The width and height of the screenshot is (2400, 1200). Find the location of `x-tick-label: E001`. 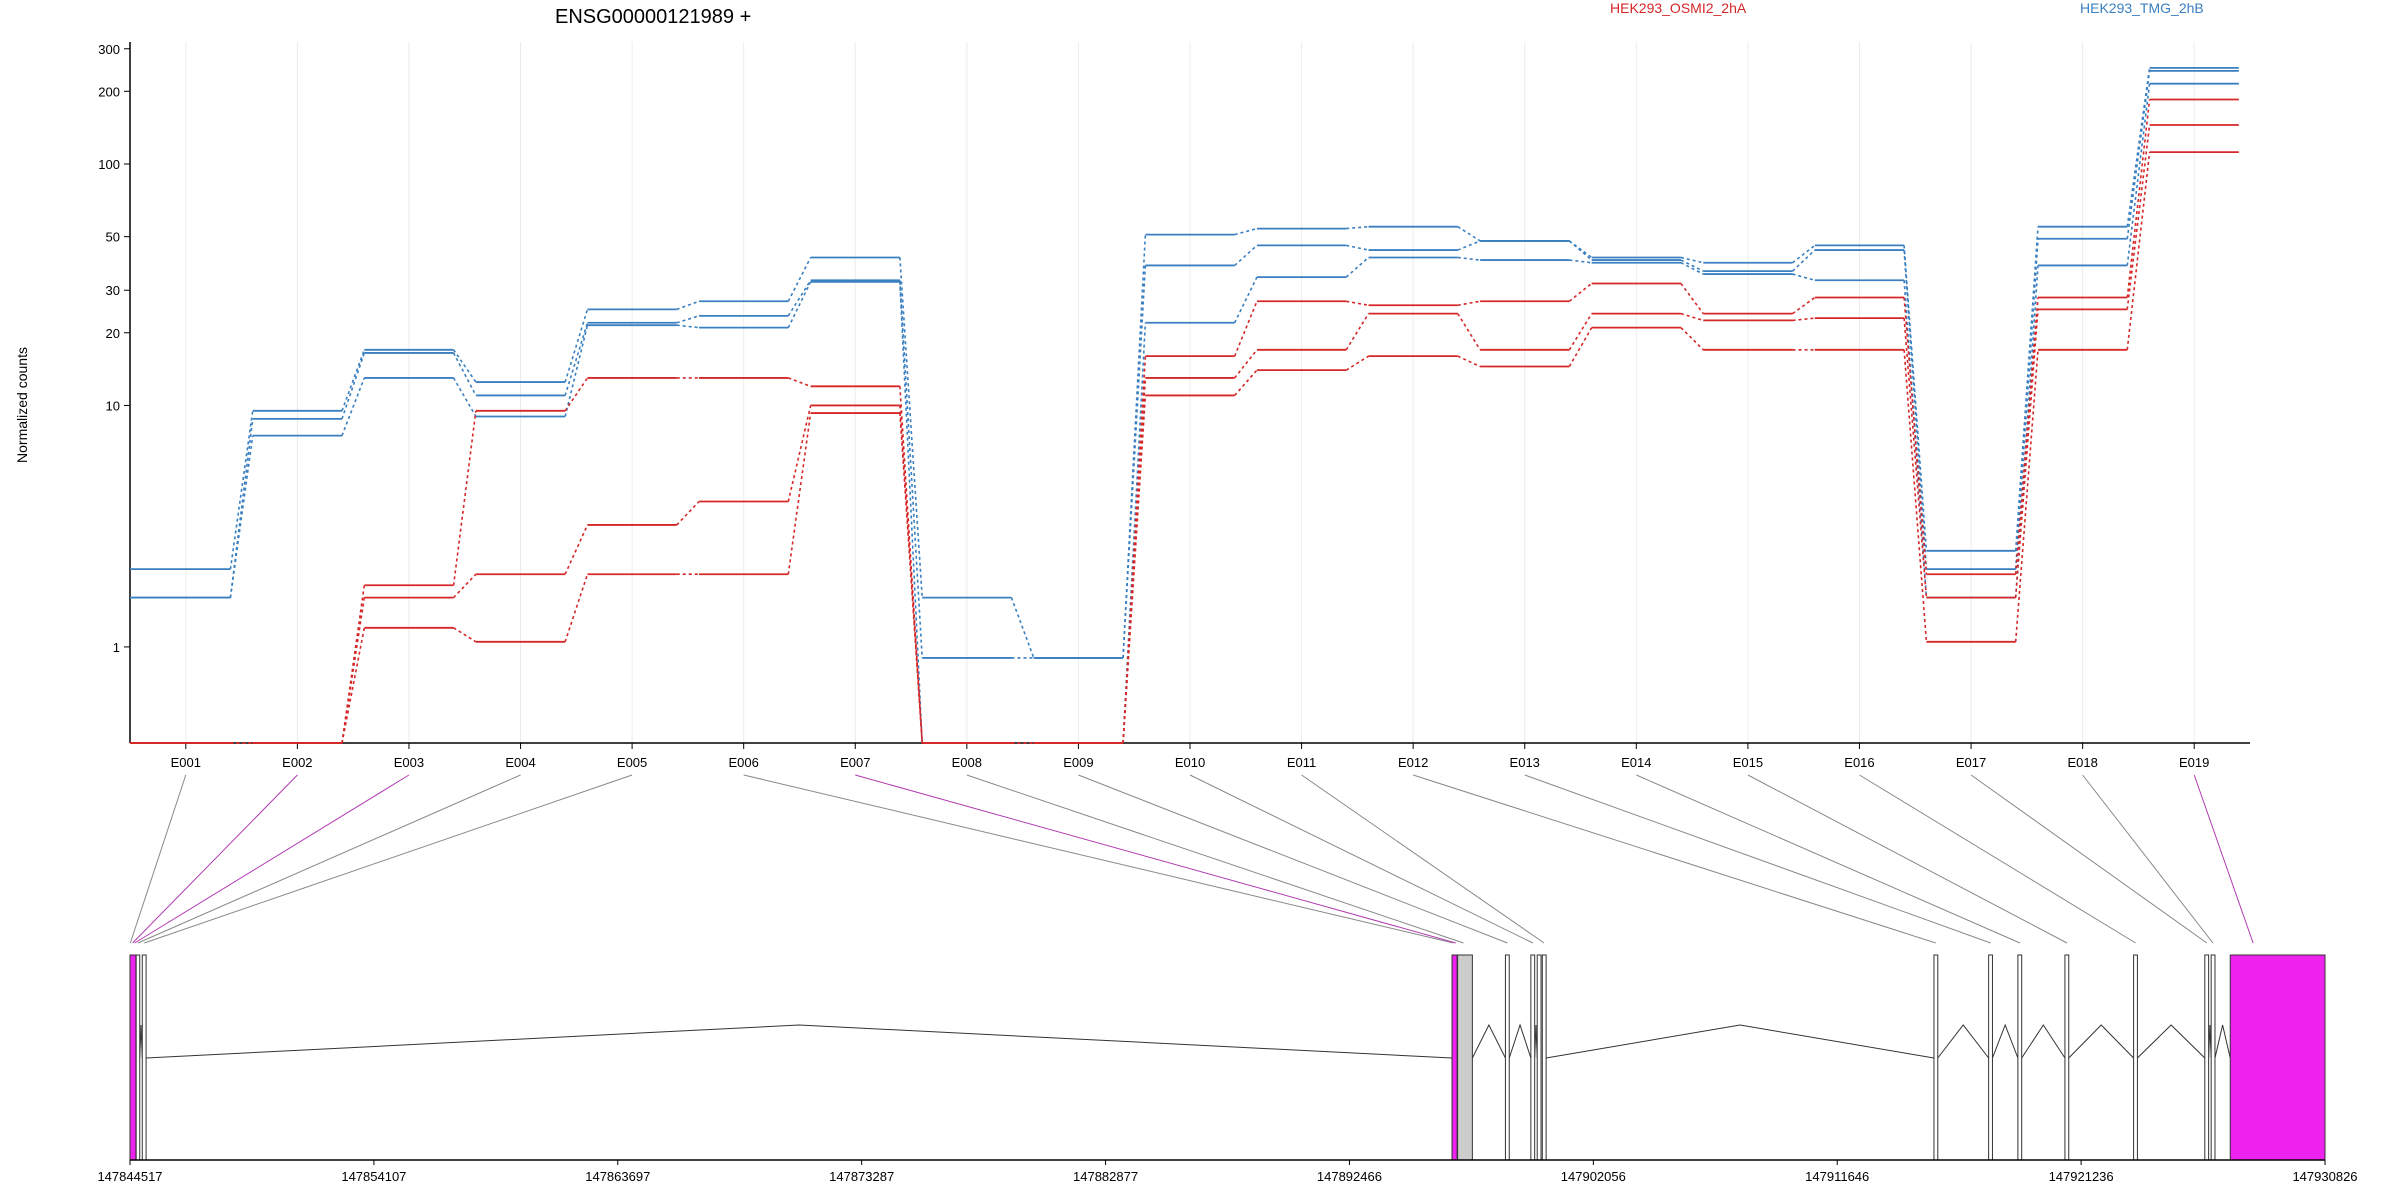

x-tick-label: E001 is located at coordinates (186, 762).